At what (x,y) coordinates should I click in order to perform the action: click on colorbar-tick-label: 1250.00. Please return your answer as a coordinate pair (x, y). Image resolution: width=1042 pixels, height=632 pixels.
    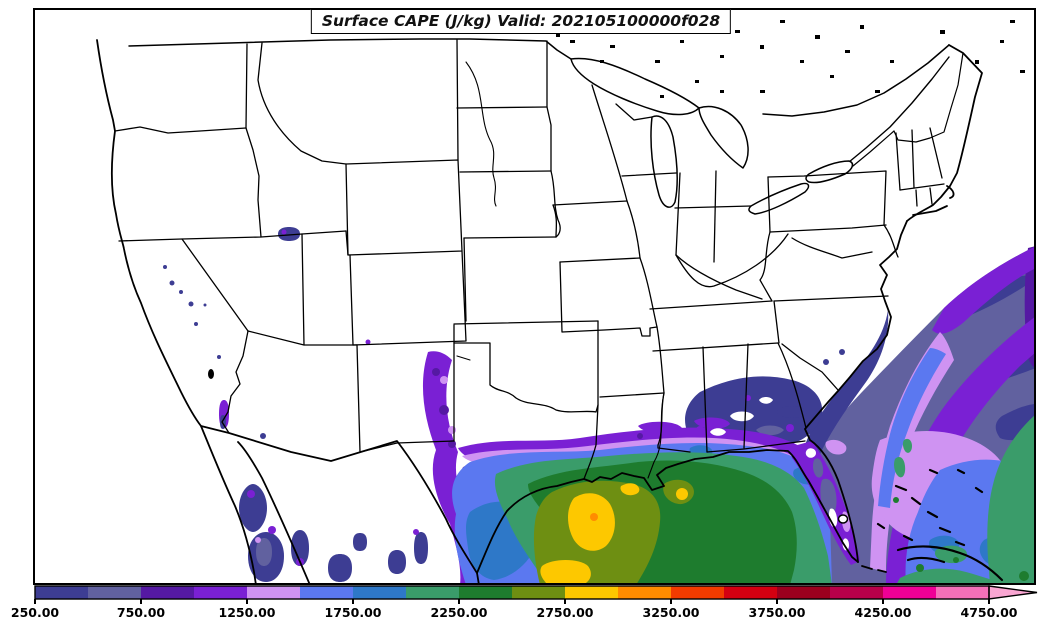
    Looking at the image, I should click on (247, 612).